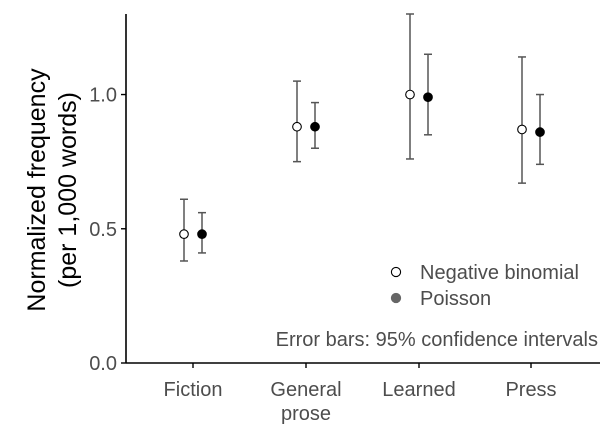 Image resolution: width=614 pixels, height=441 pixels. Describe the element at coordinates (499, 273) in the screenshot. I see `legend-label: Negative binomial` at that location.